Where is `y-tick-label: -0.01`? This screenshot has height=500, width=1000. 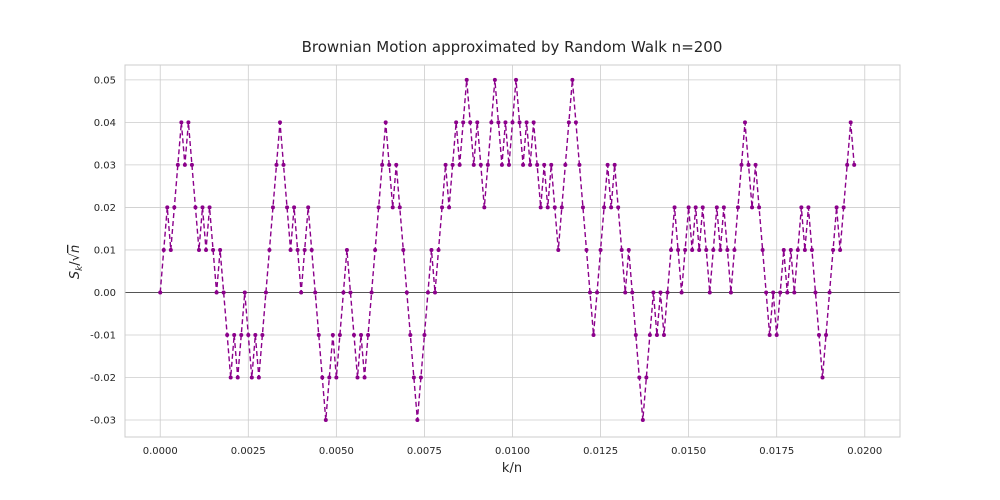 y-tick-label: -0.01 is located at coordinates (103, 335).